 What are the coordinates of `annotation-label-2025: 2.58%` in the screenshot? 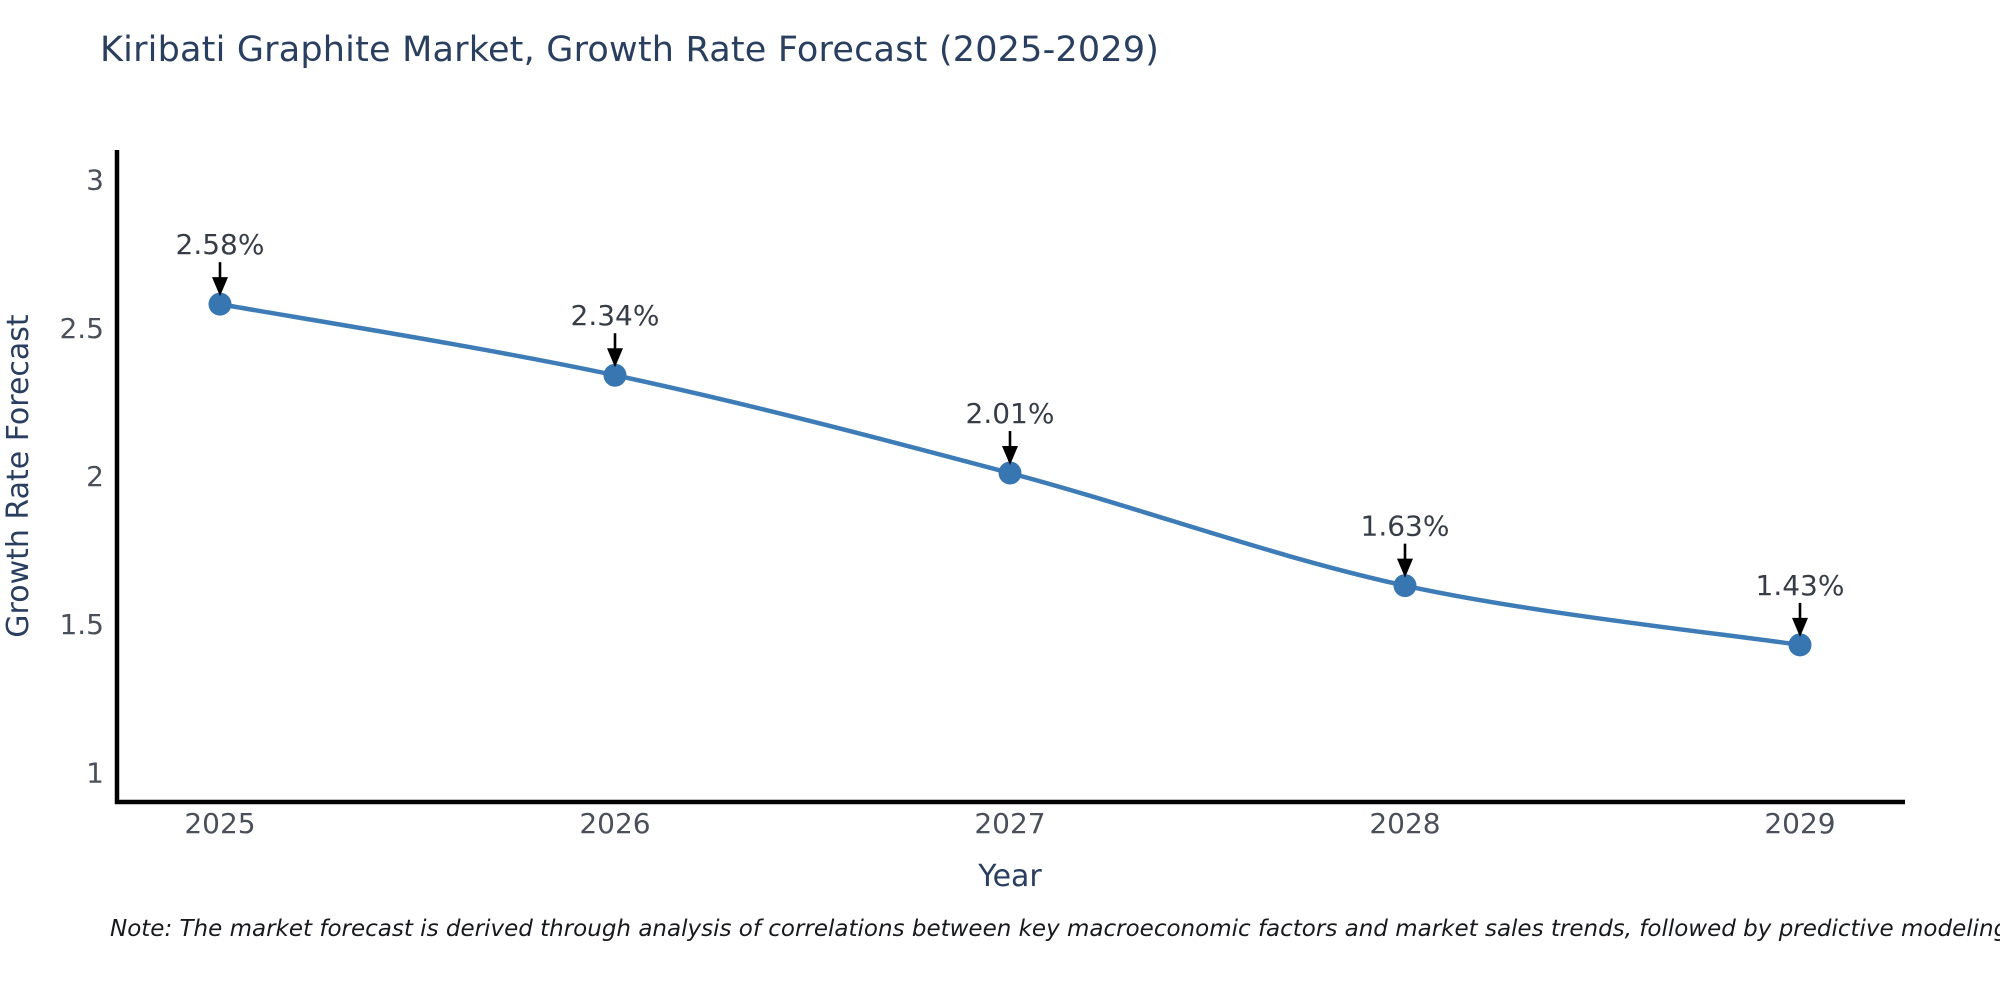 It's located at (220, 244).